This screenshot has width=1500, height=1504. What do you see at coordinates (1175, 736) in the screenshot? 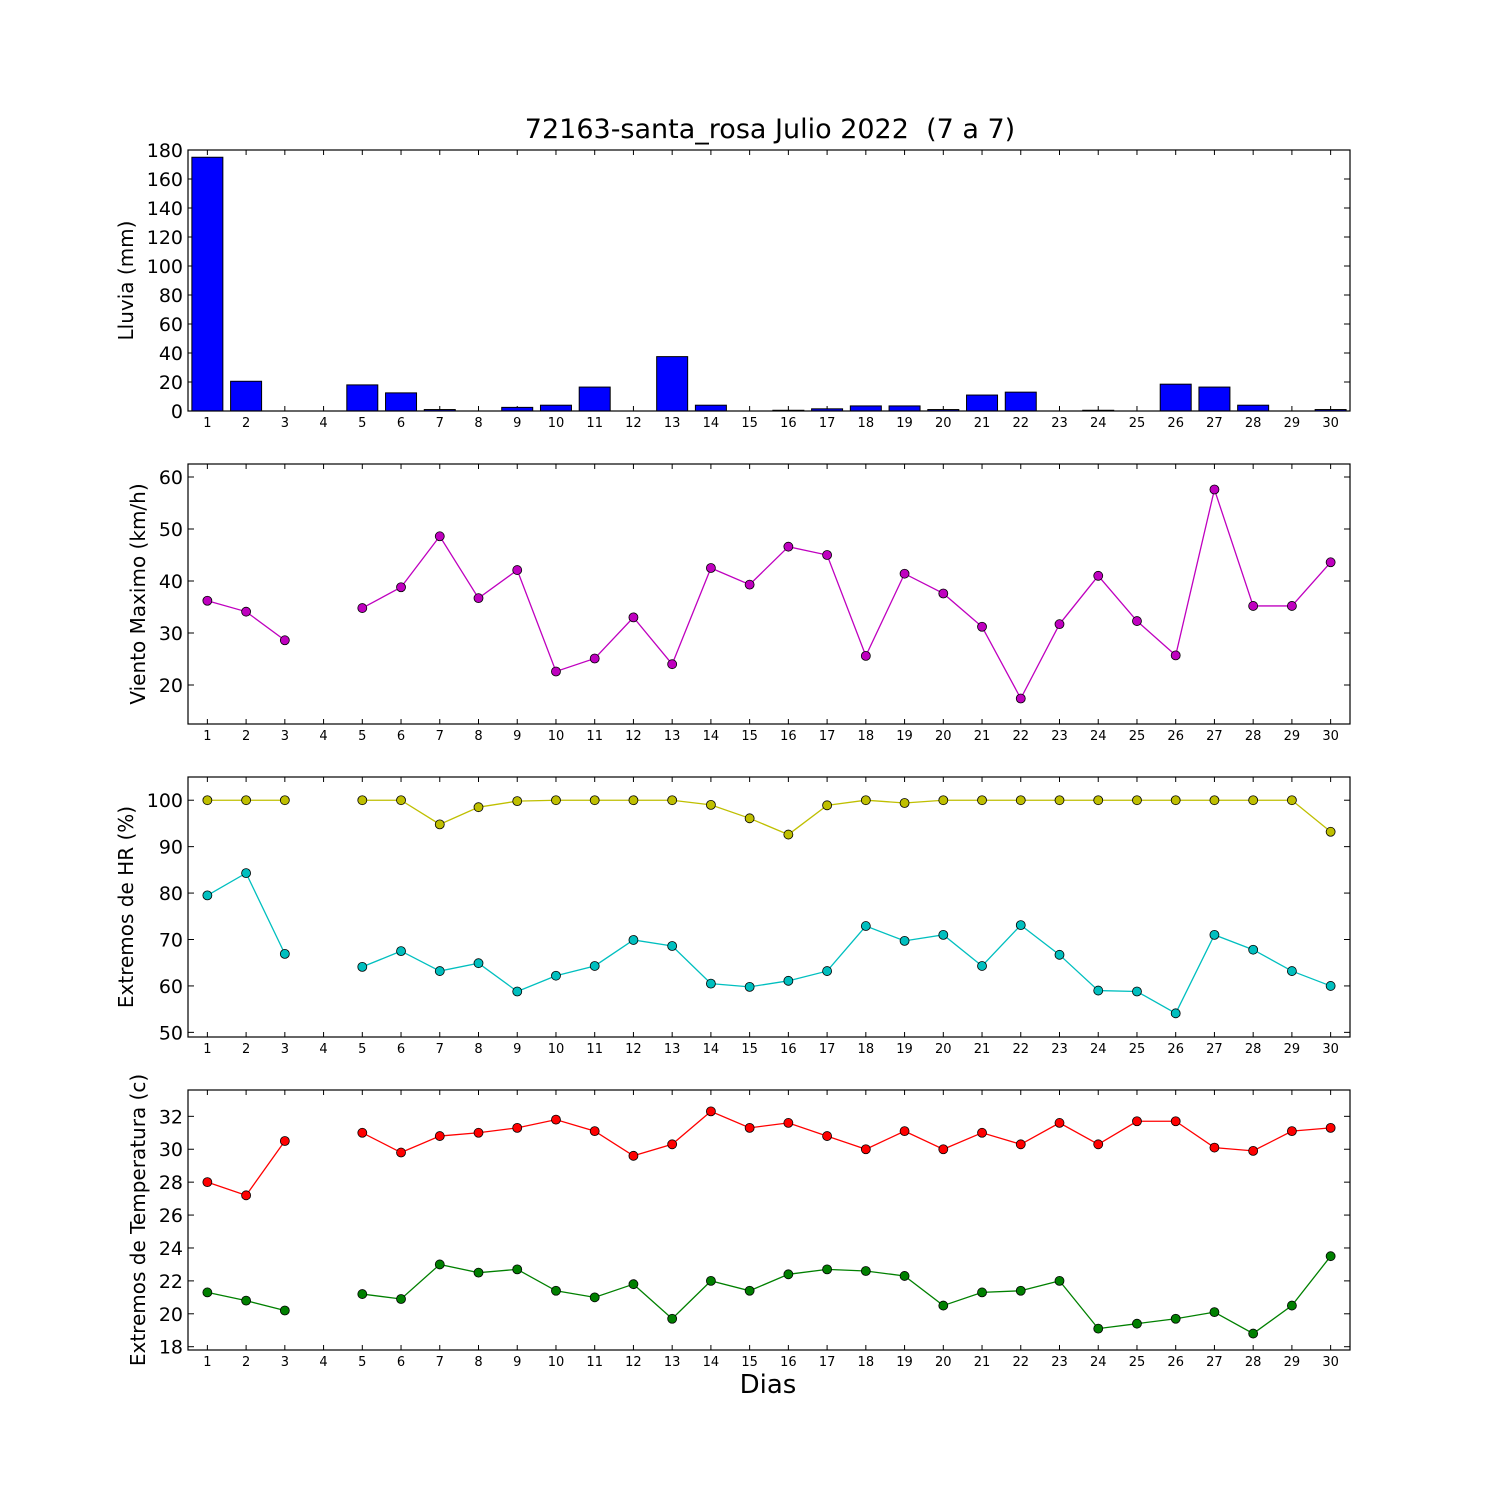
I see `x-tick-label: 26` at bounding box center [1175, 736].